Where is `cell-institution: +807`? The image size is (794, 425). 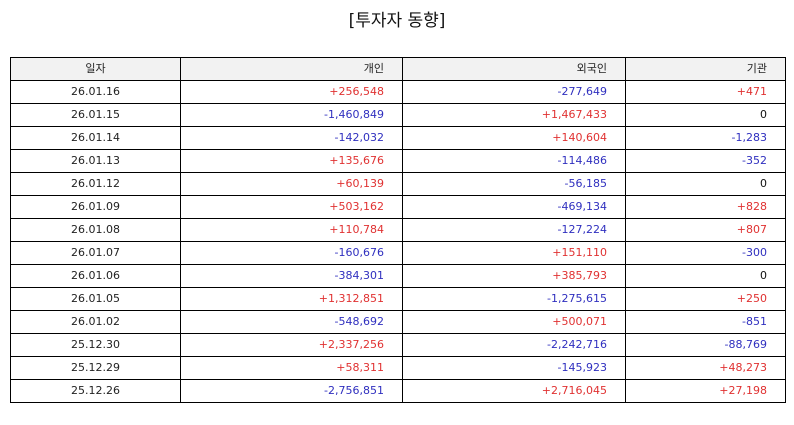 cell-institution: +807 is located at coordinates (705, 230).